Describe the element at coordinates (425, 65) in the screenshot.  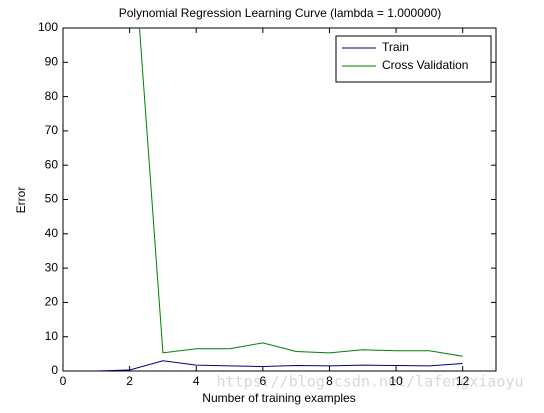
I see `legend-label: Cross Validation` at that location.